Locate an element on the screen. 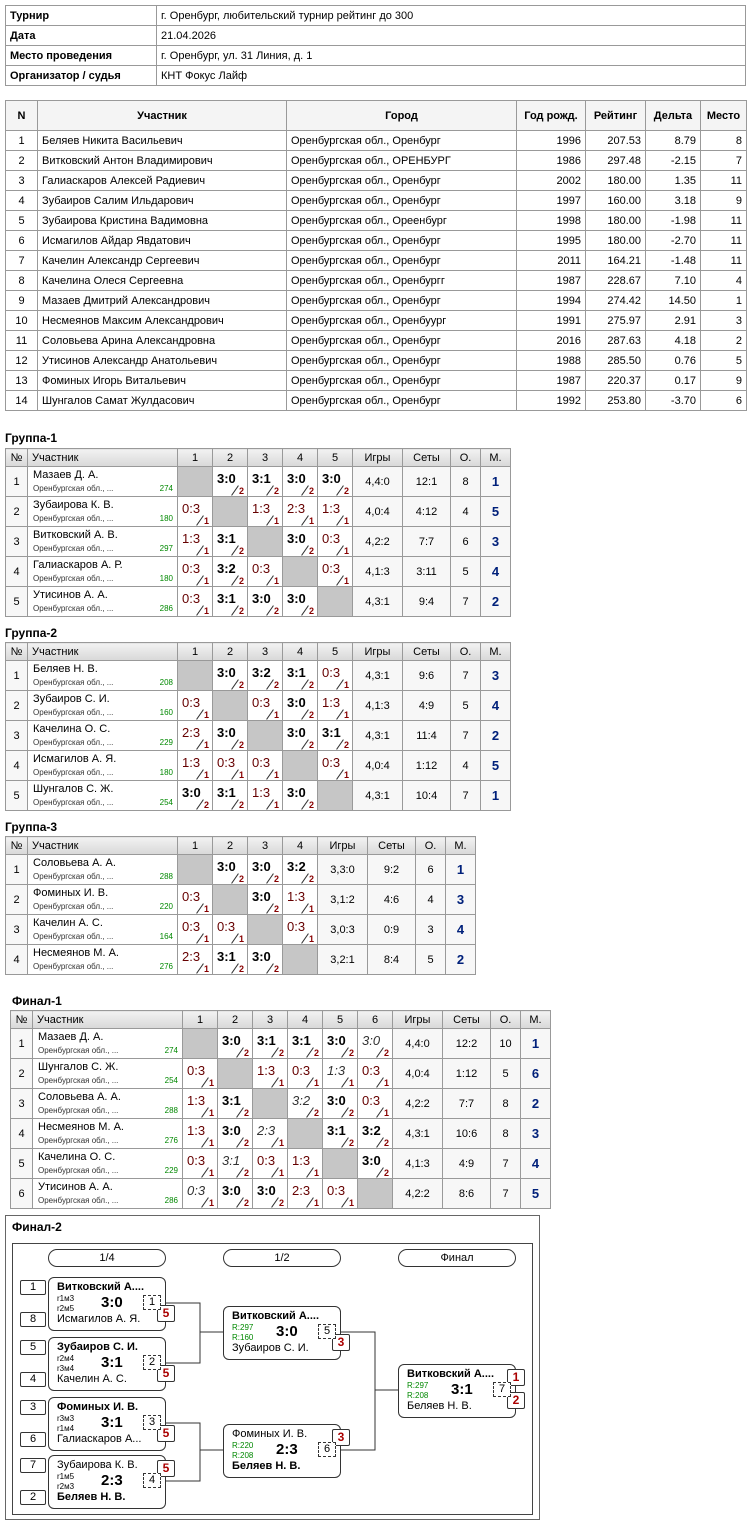 This screenshot has width=750, height=1526. participant-cell: -2.70 is located at coordinates (673, 240).